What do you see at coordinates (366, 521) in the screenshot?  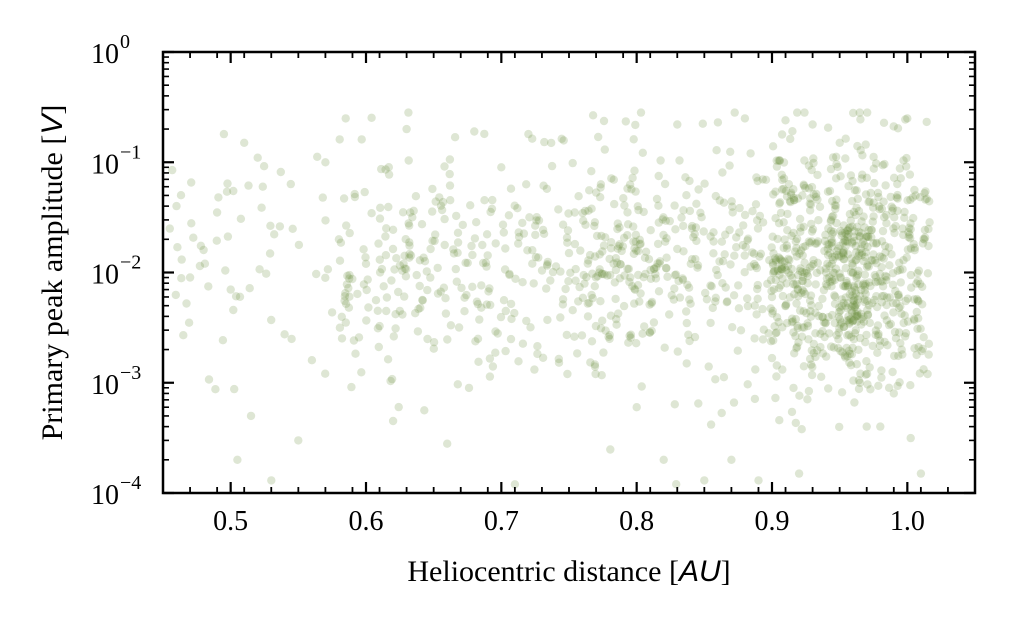 I see `x-tick-label: 0.6` at bounding box center [366, 521].